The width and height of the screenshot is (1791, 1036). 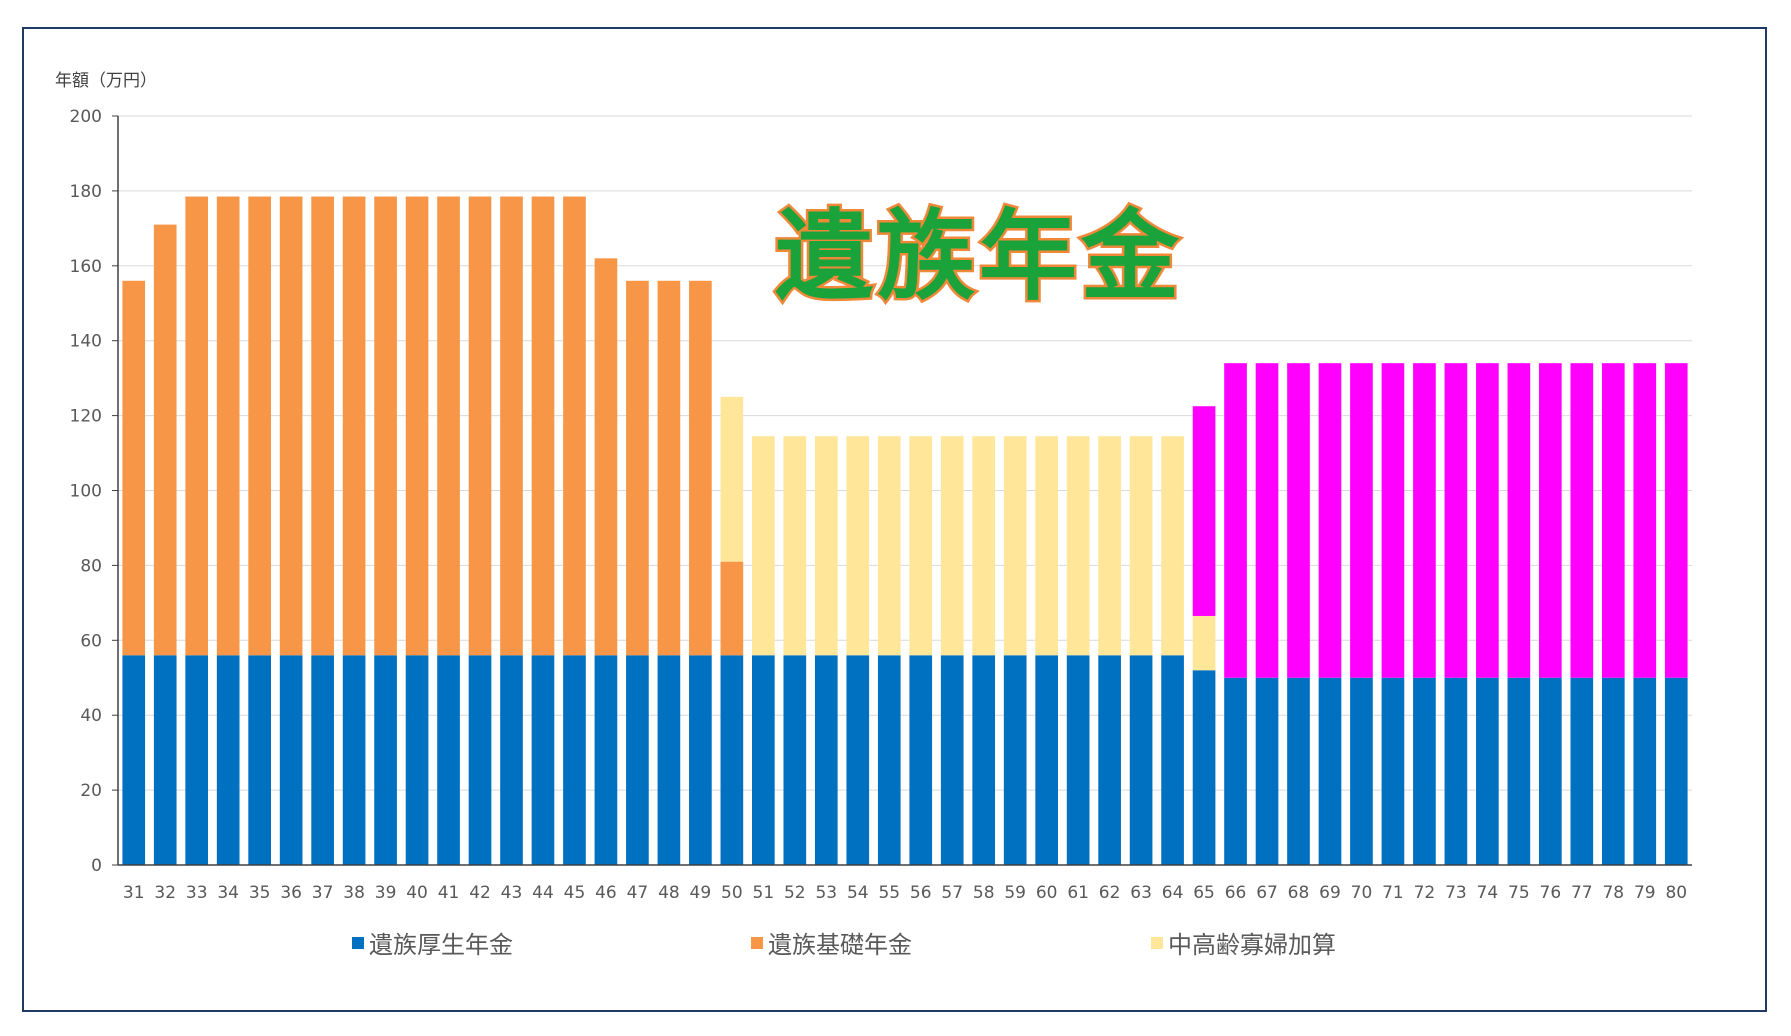 I want to click on x-tick-label: 41, so click(x=449, y=893).